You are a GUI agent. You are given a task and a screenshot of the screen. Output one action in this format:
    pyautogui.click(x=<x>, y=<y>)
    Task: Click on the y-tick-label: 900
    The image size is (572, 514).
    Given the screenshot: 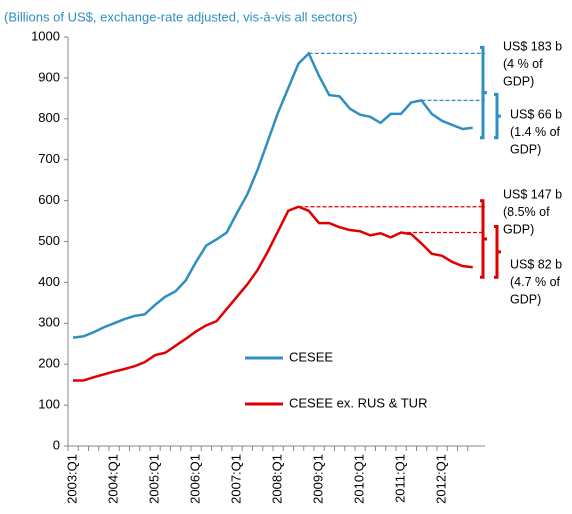 What is the action you would take?
    pyautogui.click(x=49, y=76)
    